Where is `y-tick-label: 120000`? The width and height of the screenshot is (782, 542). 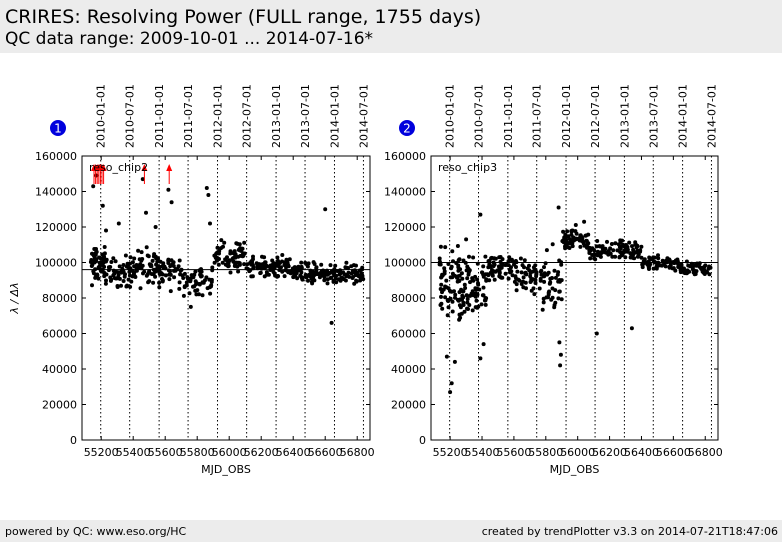
y-tick-label: 120000 is located at coordinates (405, 227).